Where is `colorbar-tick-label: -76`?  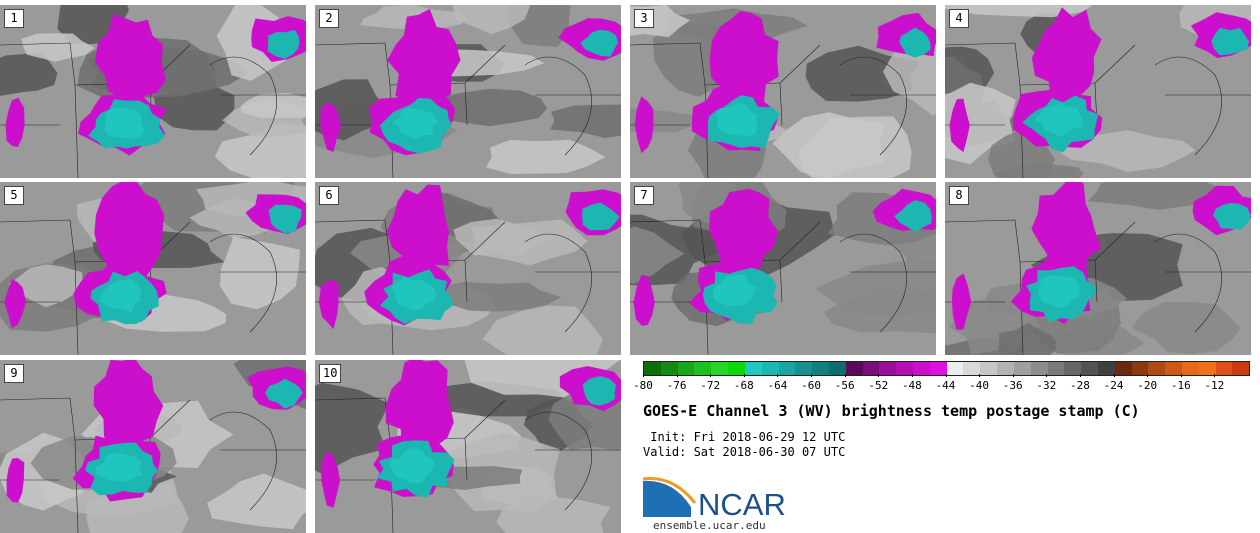 colorbar-tick-label: -76 is located at coordinates (676, 385).